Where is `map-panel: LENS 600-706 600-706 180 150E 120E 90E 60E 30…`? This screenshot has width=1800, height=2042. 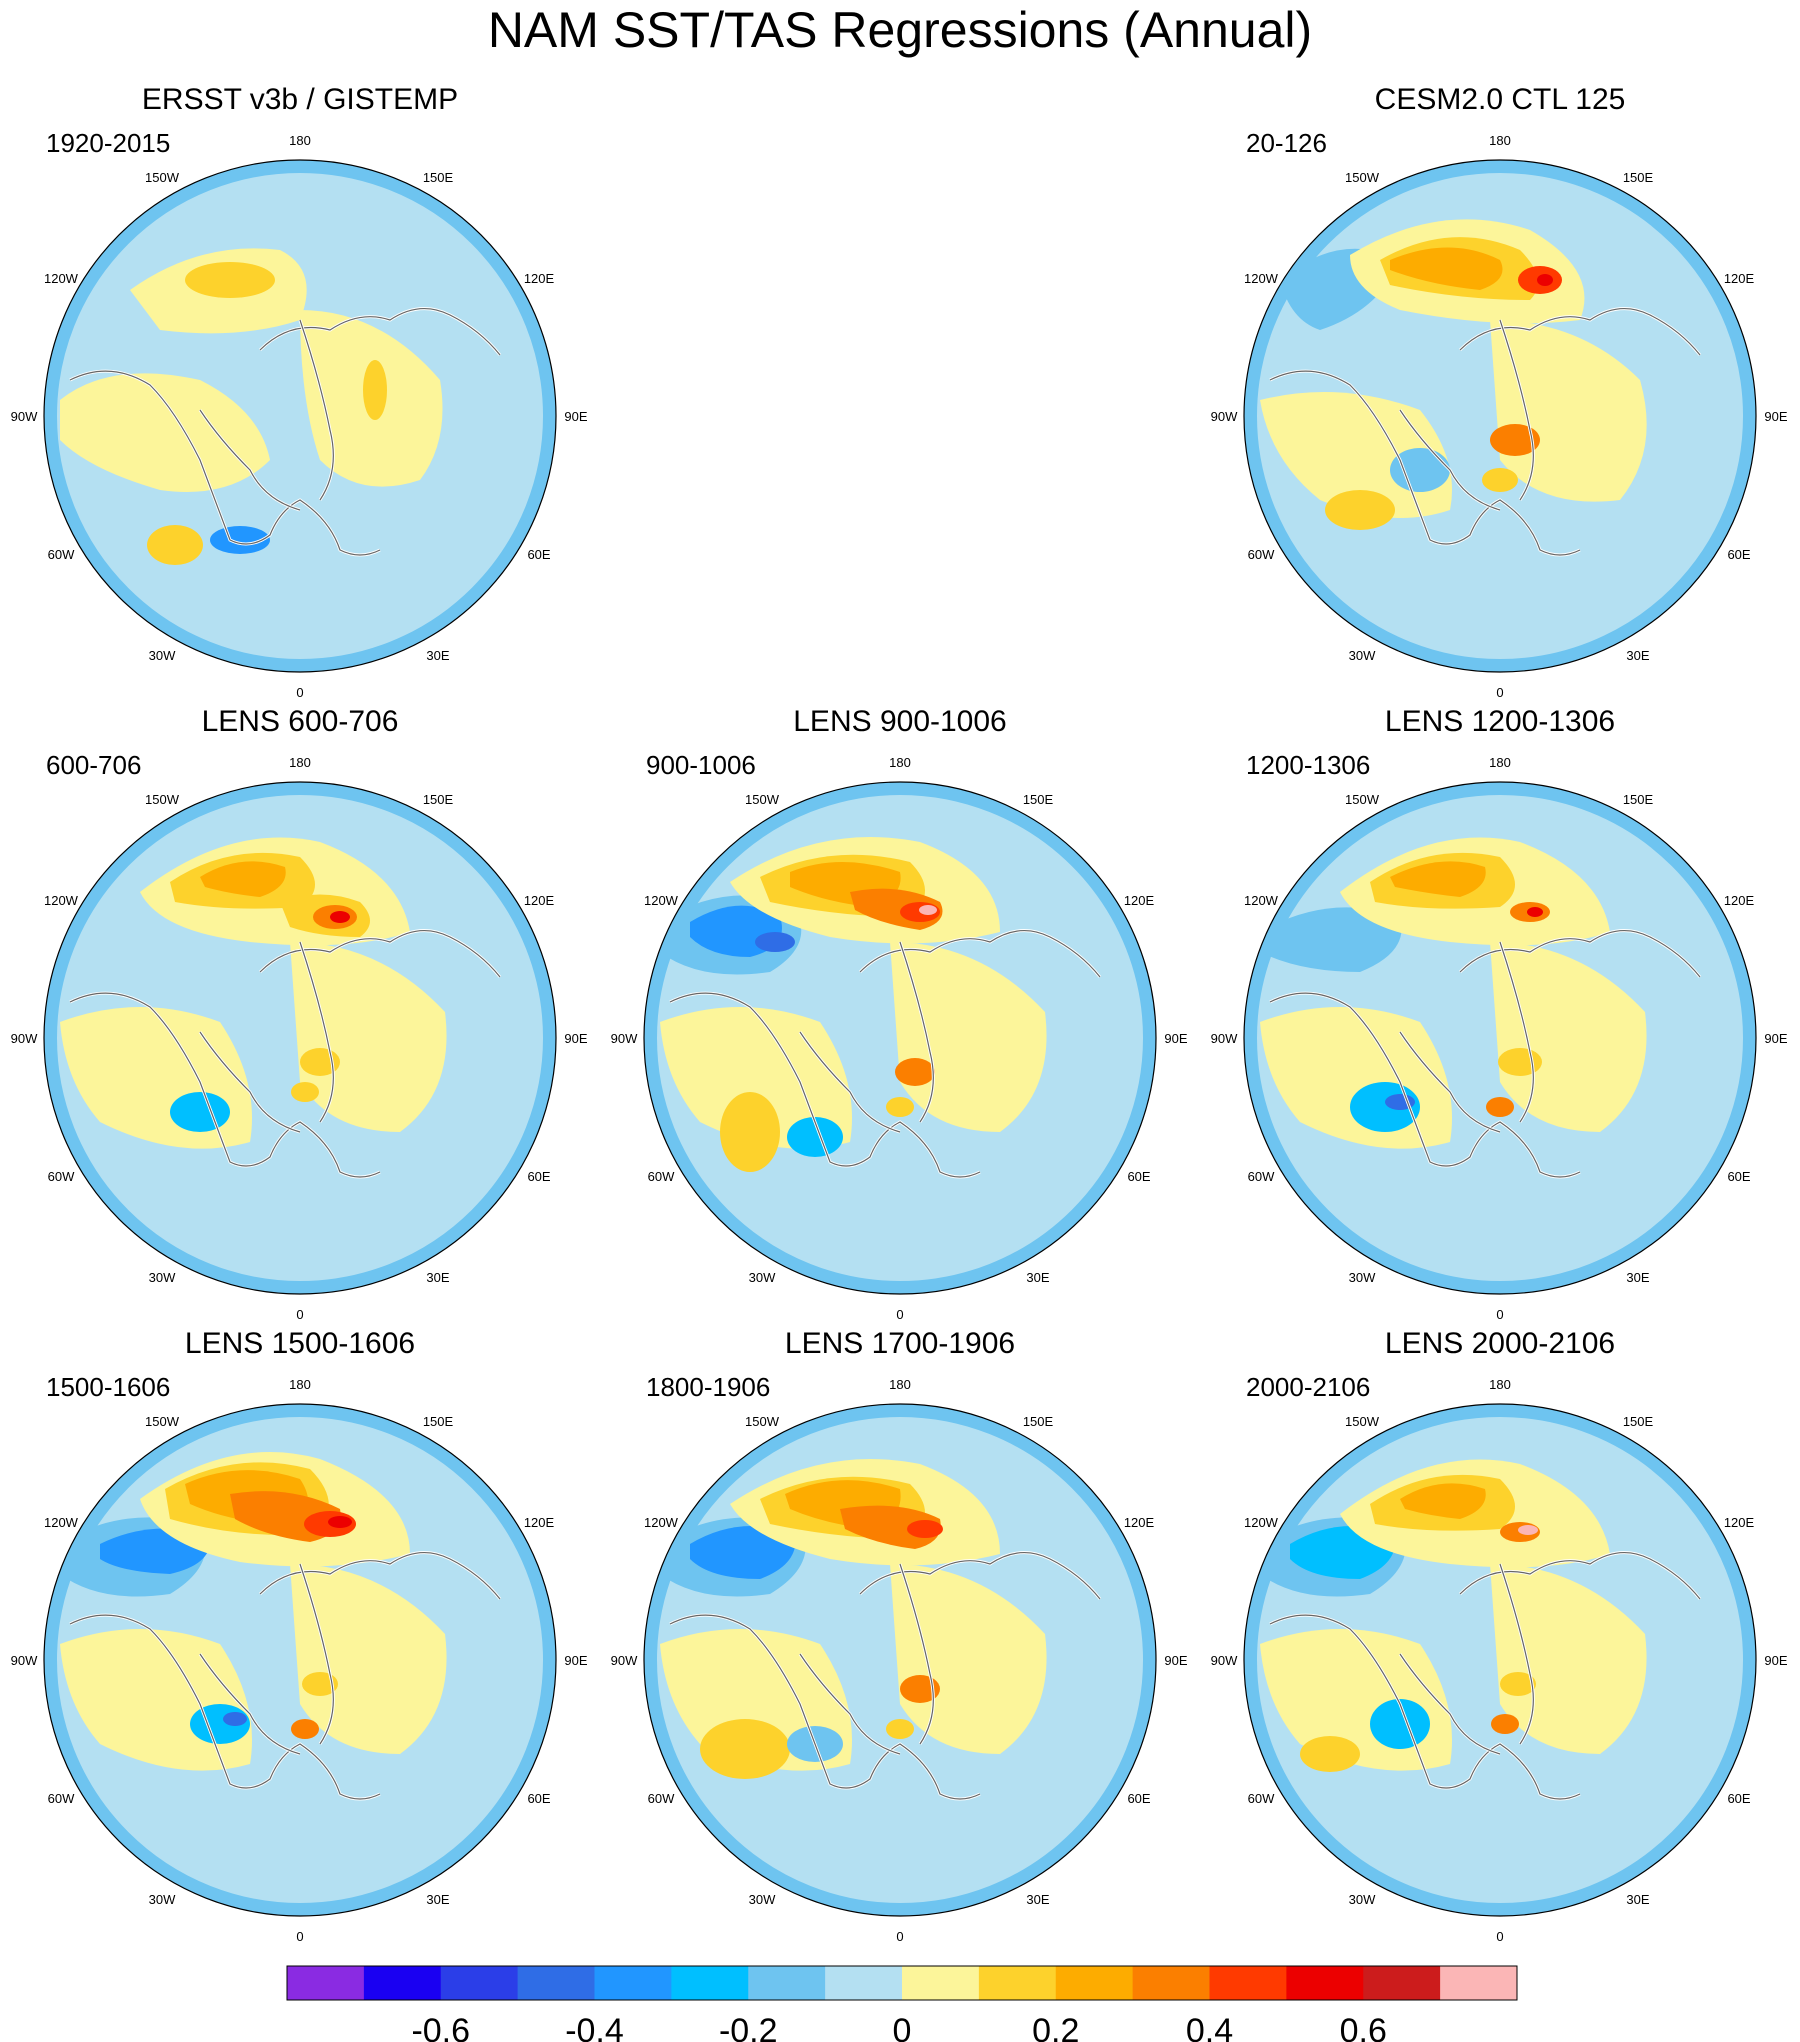 map-panel: LENS 600-706 600-706 180 150E 120E 90E 60E 30… is located at coordinates (300, 1012).